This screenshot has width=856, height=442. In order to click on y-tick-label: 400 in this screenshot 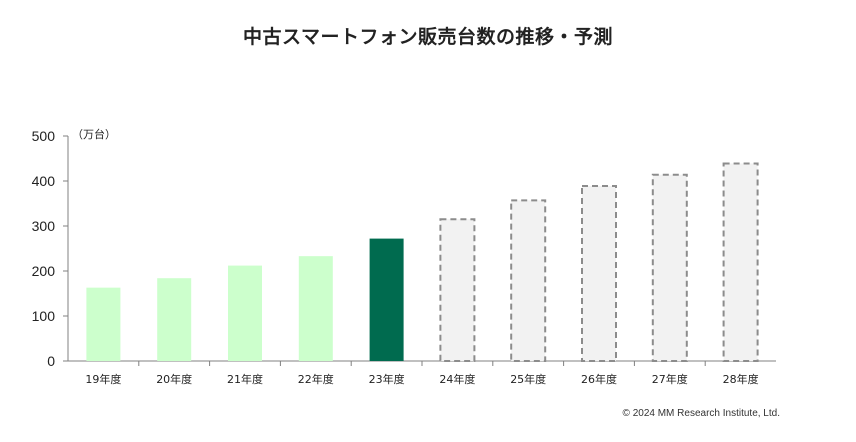, I will do `click(44, 181)`.